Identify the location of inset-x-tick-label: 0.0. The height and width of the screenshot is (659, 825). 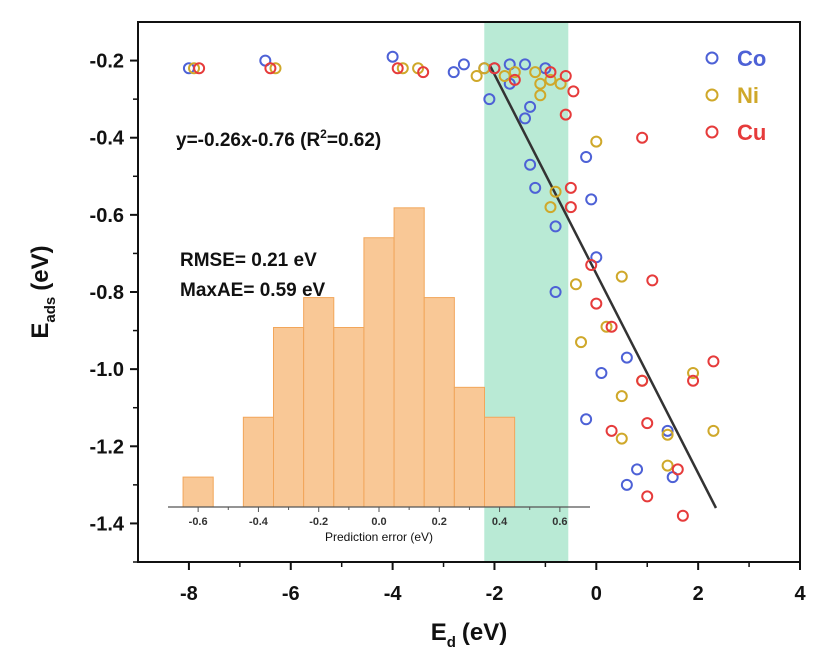
(378, 522).